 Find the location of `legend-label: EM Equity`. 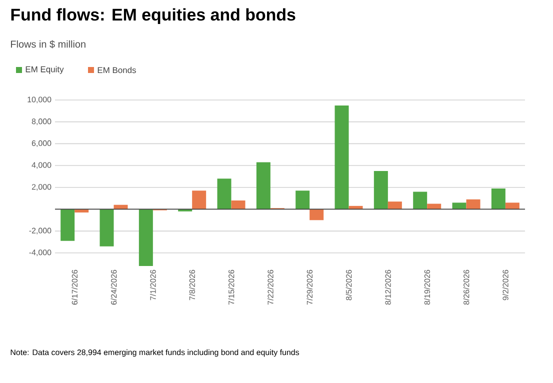

legend-label: EM Equity is located at coordinates (45, 70).